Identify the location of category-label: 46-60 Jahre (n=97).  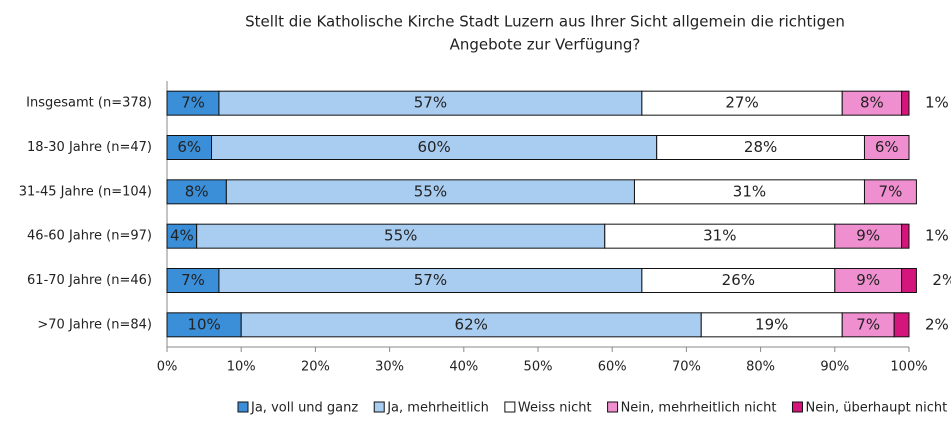
(89, 236).